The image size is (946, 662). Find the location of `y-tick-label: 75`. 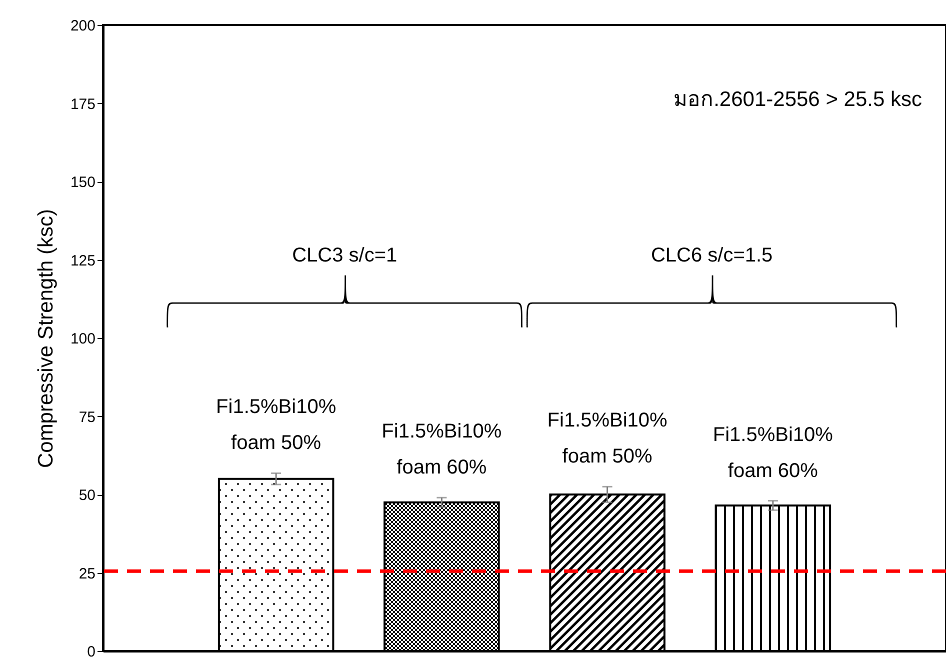

y-tick-label: 75 is located at coordinates (87, 417).